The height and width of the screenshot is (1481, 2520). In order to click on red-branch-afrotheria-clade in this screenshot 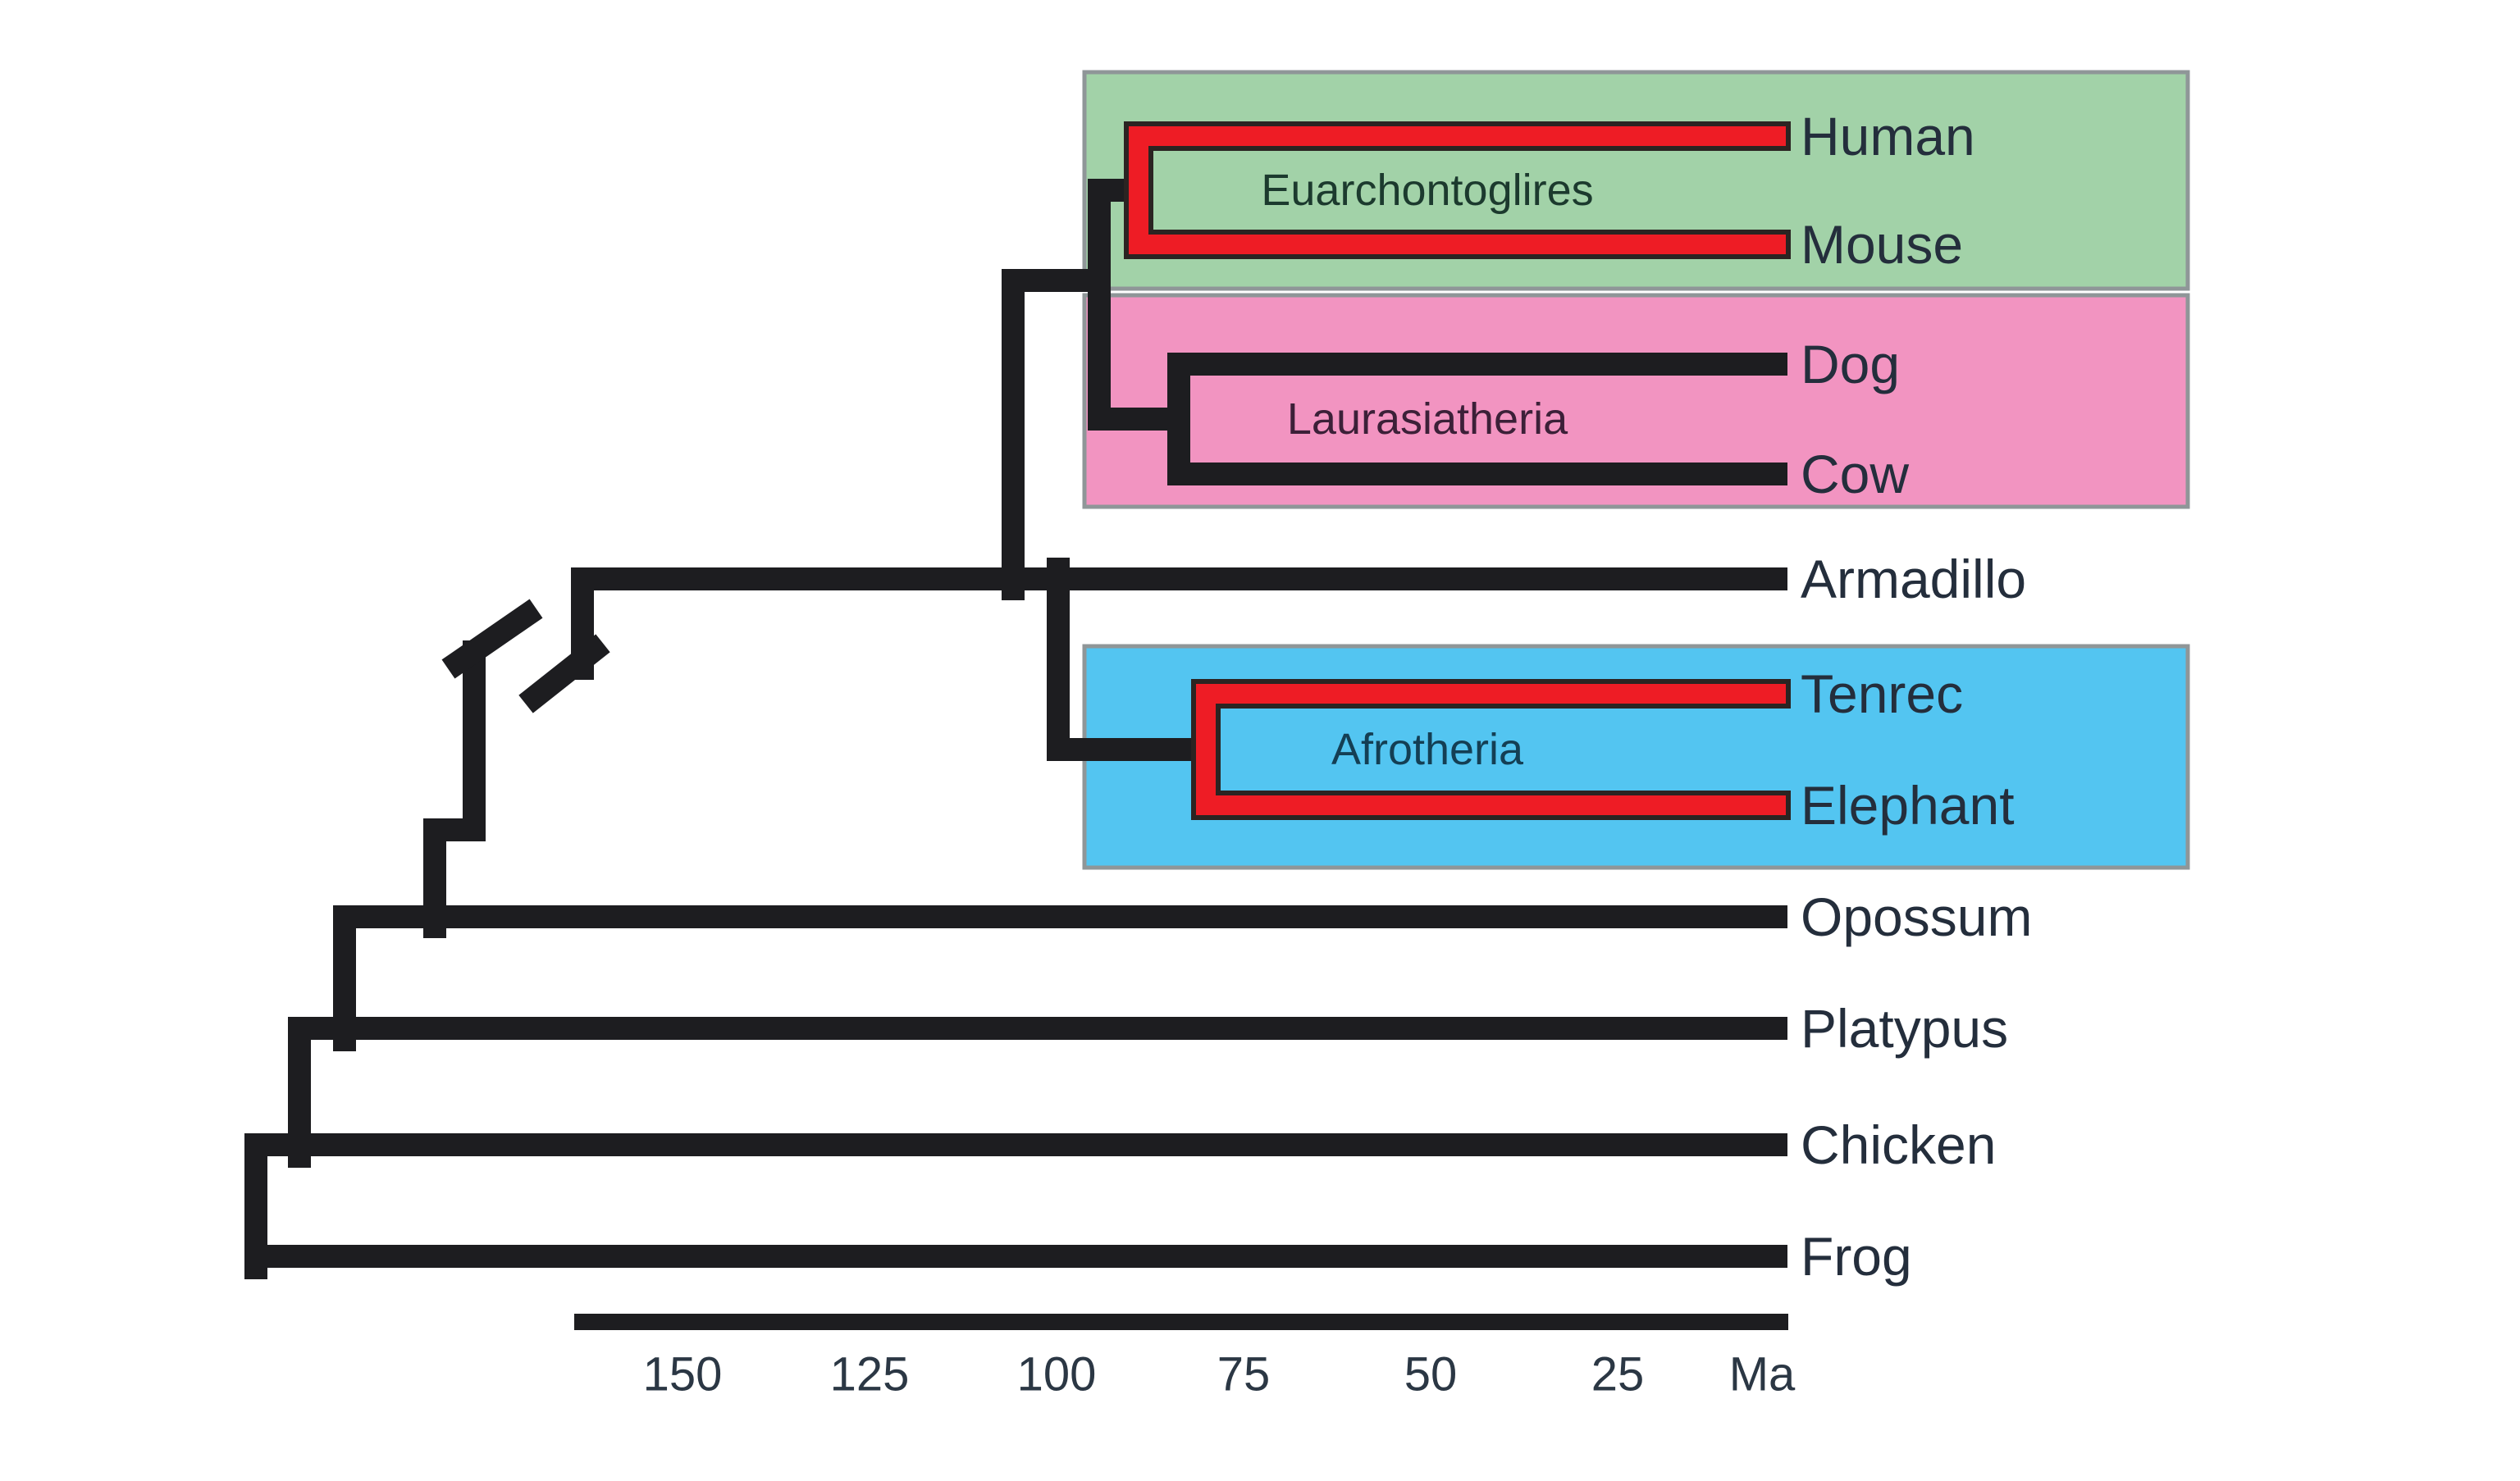, I will do `click(1491, 749)`.